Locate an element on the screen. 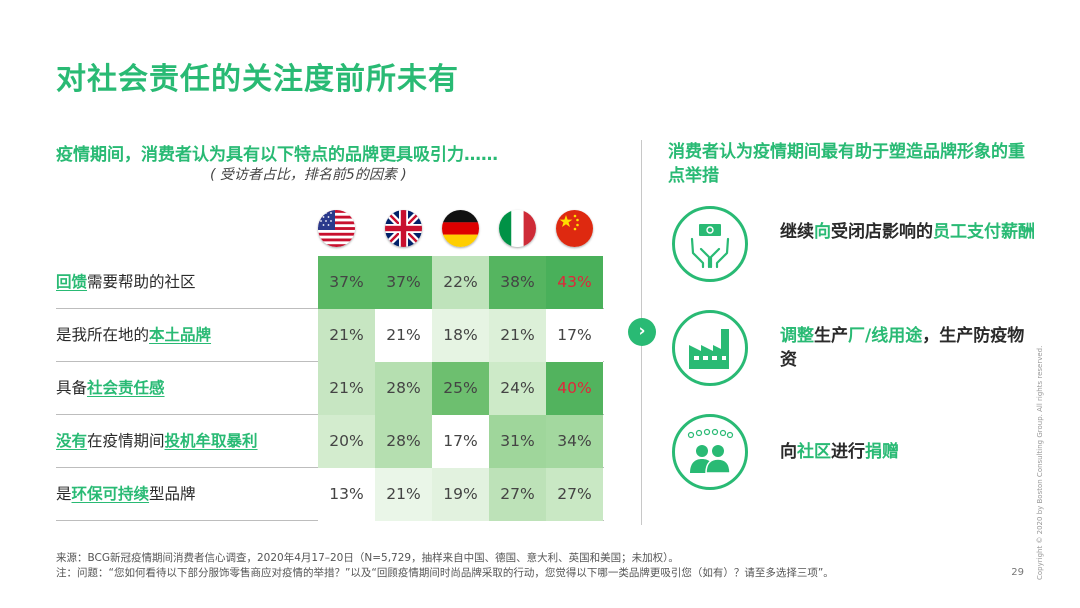  china-flag-icon is located at coordinates (574, 228).